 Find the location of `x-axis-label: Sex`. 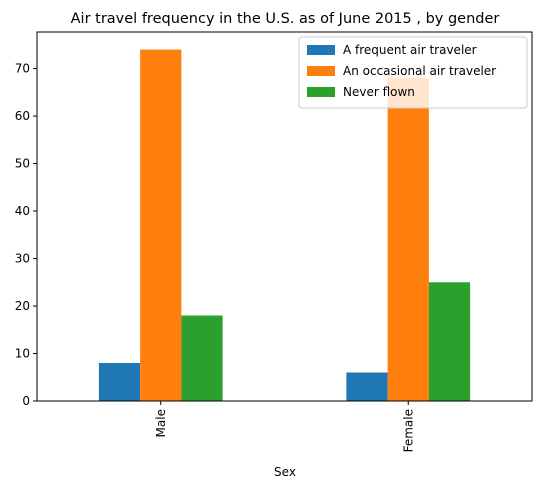

x-axis-label: Sex is located at coordinates (285, 472).